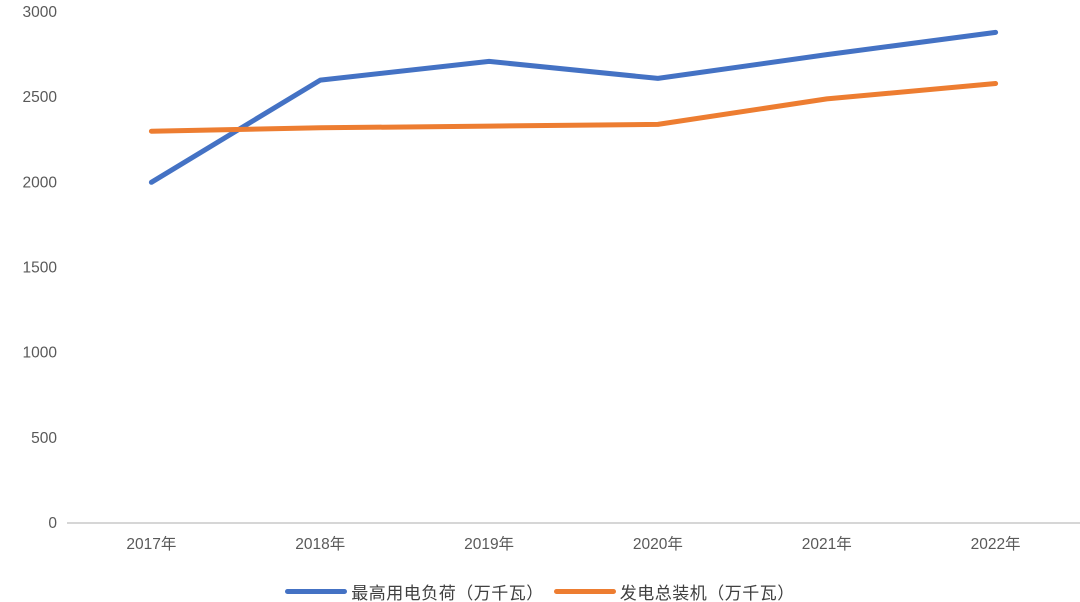 The image size is (1080, 602). I want to click on x-tick-label: 2019年, so click(489, 544).